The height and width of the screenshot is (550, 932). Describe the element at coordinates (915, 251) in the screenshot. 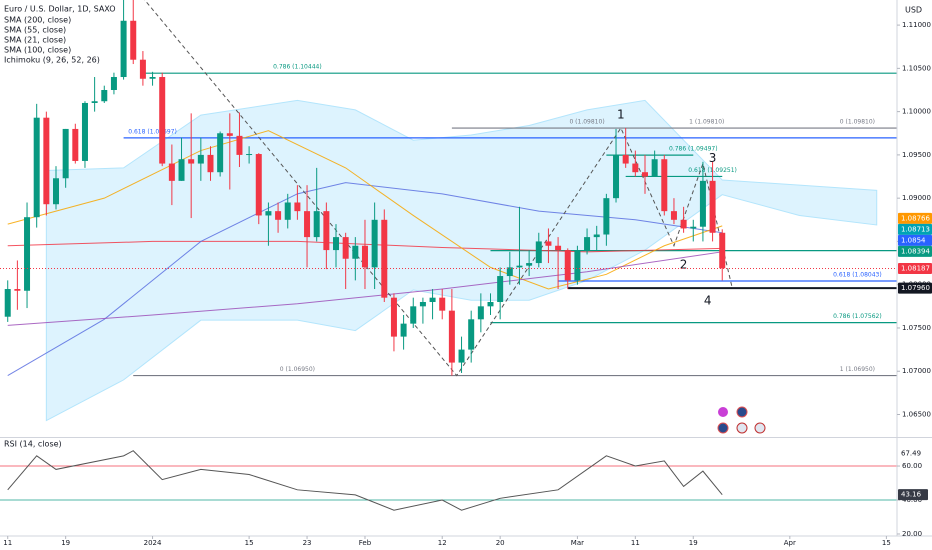

I see `price-box-label: 1.08394` at that location.